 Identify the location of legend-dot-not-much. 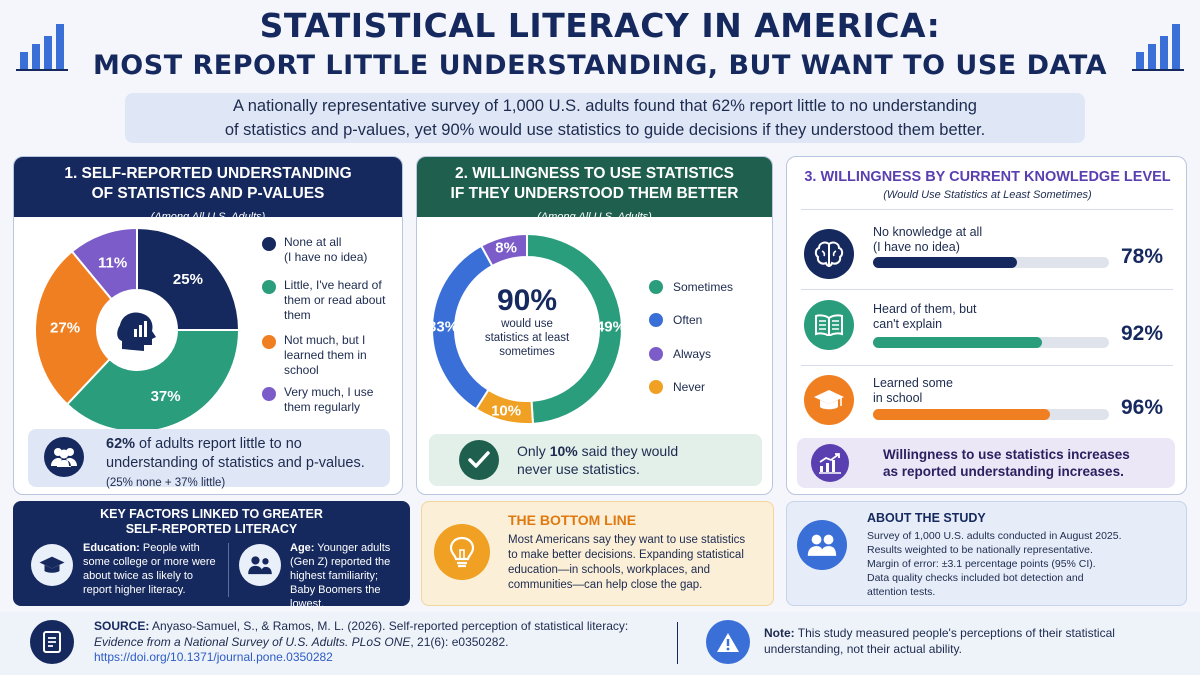
(269, 342).